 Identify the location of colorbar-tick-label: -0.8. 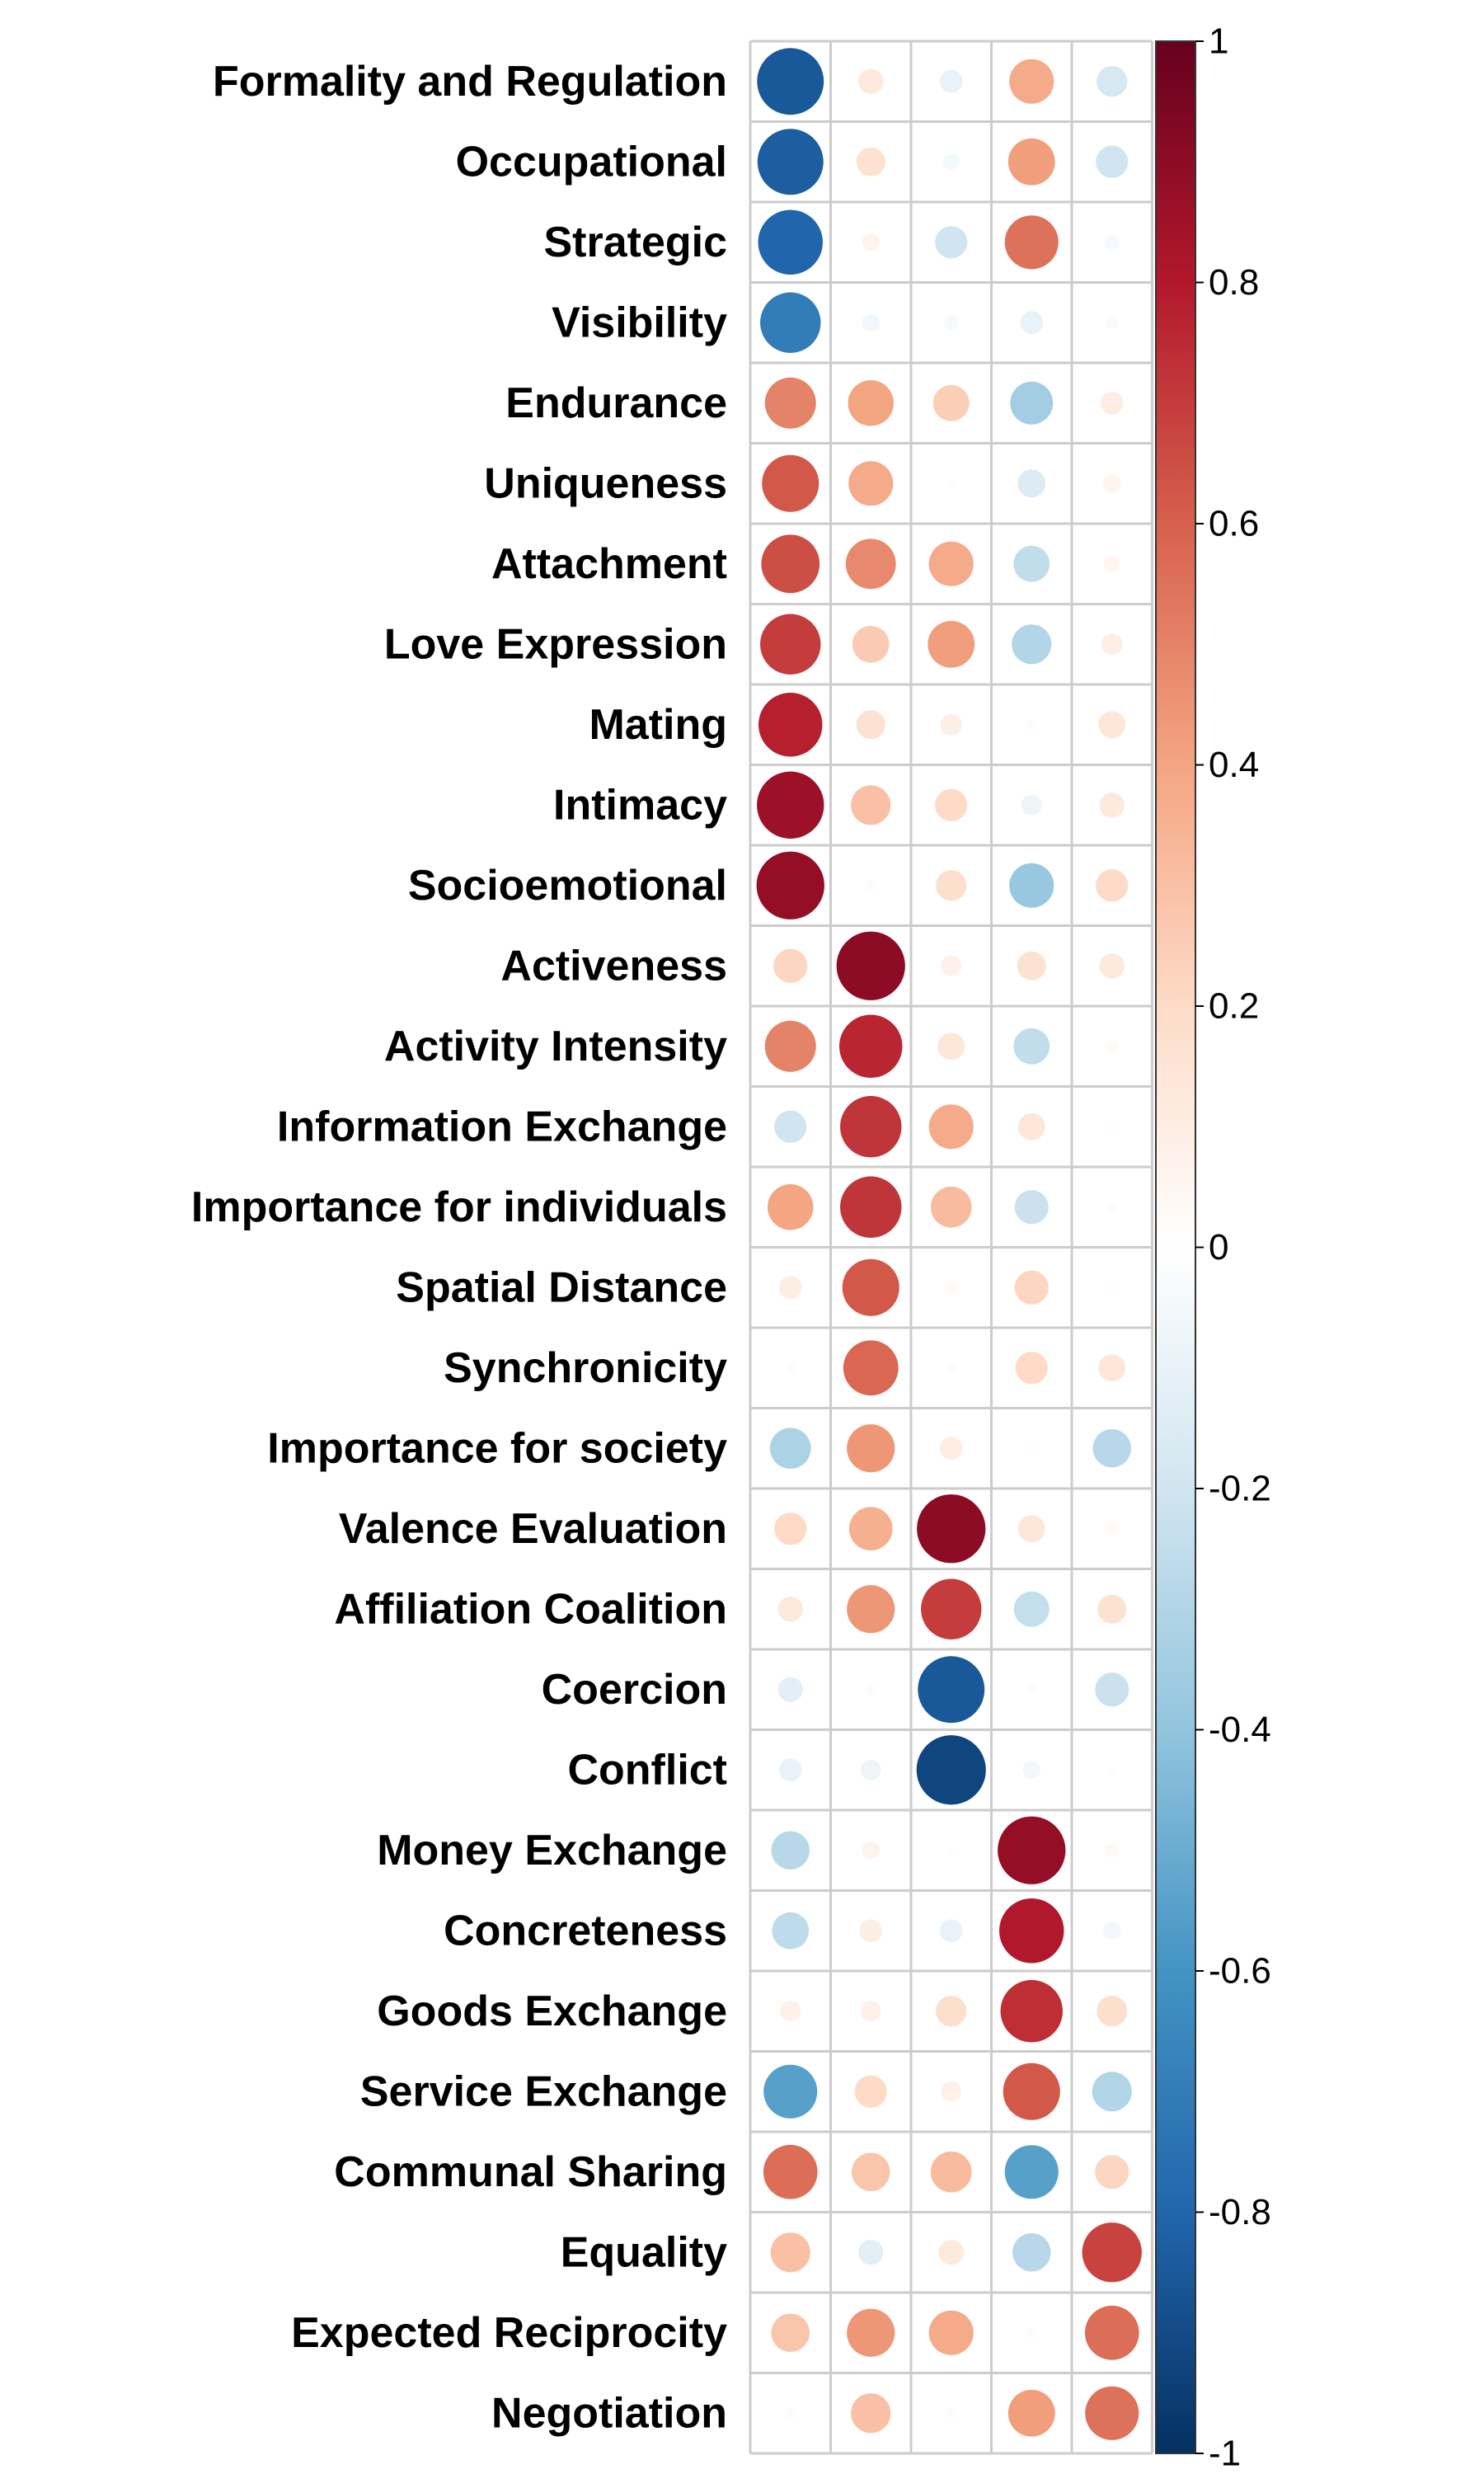
(1240, 2212).